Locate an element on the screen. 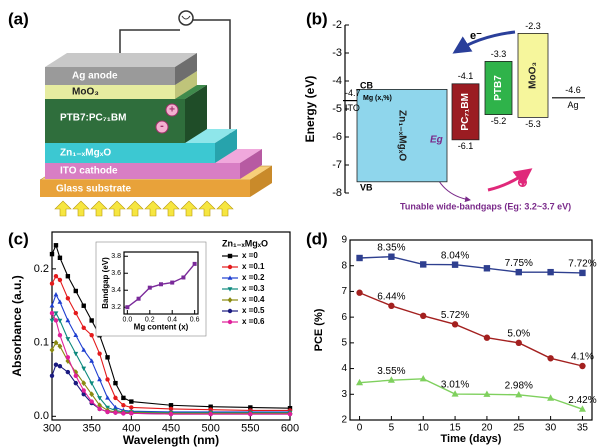 The height and width of the screenshot is (448, 600). data-label: 8.04% is located at coordinates (455, 255).